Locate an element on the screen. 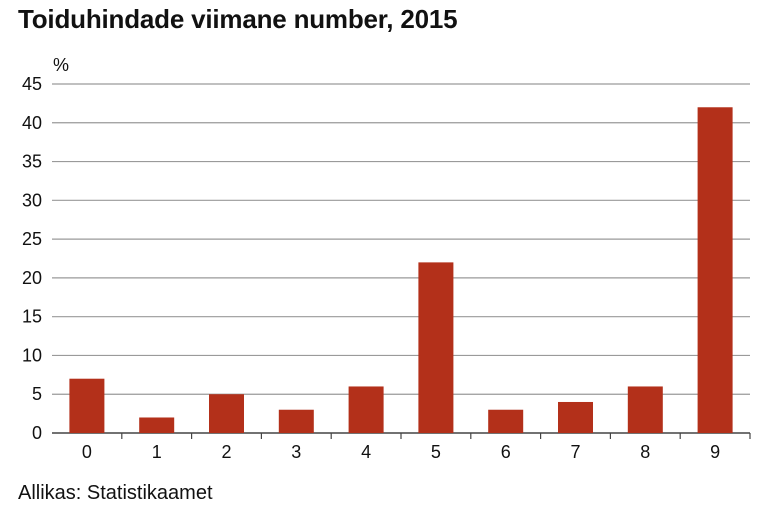 This screenshot has height=517, width=768. y-tick-label: 10 is located at coordinates (32, 355).